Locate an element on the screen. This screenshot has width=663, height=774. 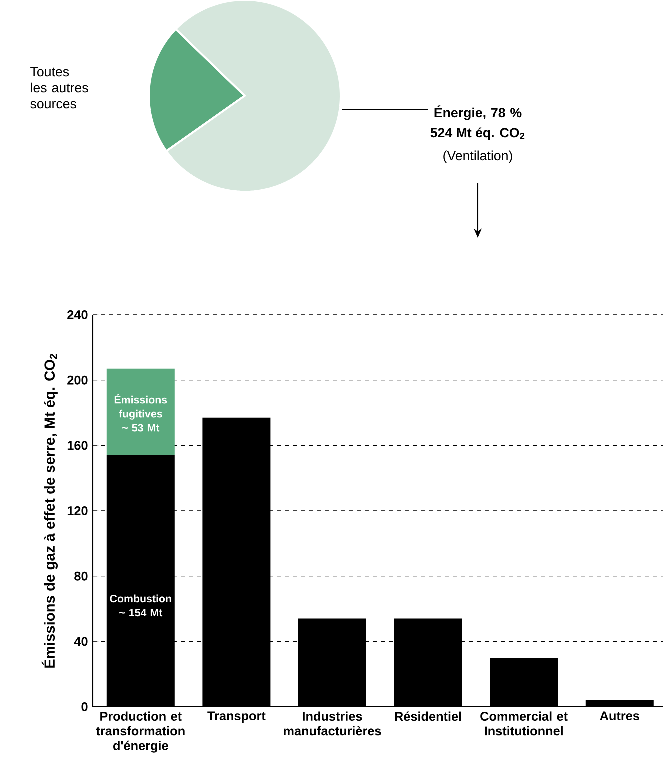
text: 524 Mt éq. CO$_{2}$ is located at coordinates (477, 134).